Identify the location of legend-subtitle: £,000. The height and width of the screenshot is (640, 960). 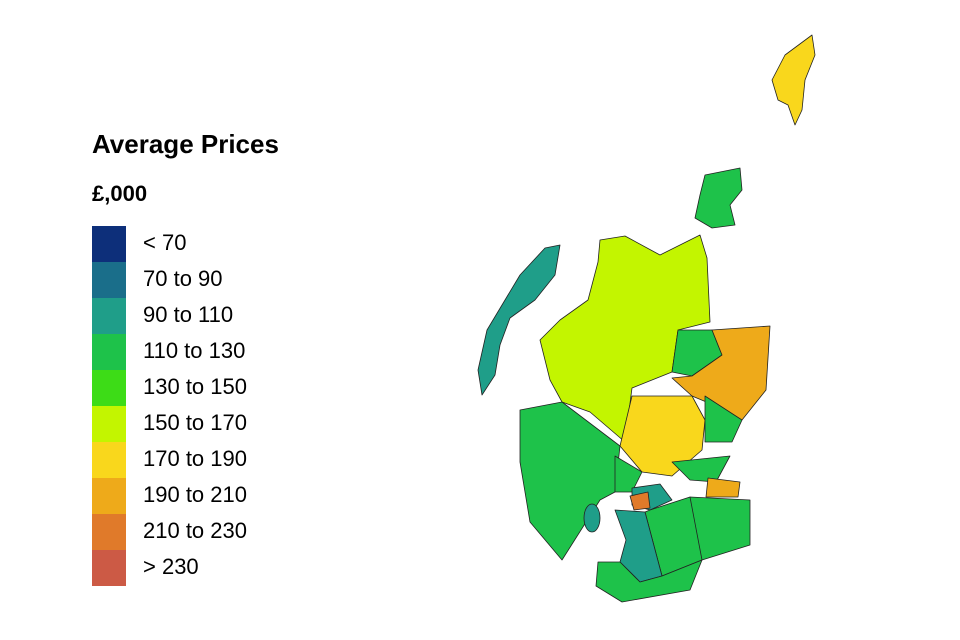
(119, 193).